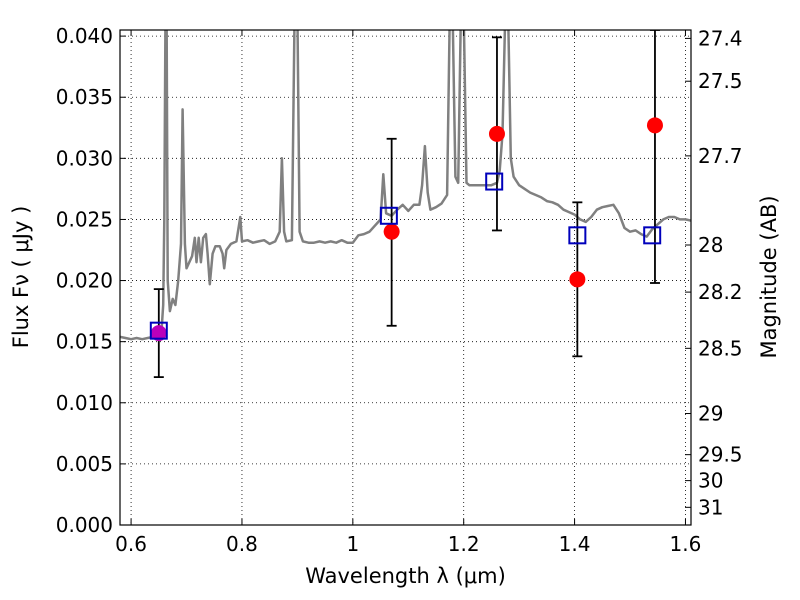  What do you see at coordinates (769, 276) in the screenshot?
I see `right-axis-label: Magnitude (AB)` at bounding box center [769, 276].